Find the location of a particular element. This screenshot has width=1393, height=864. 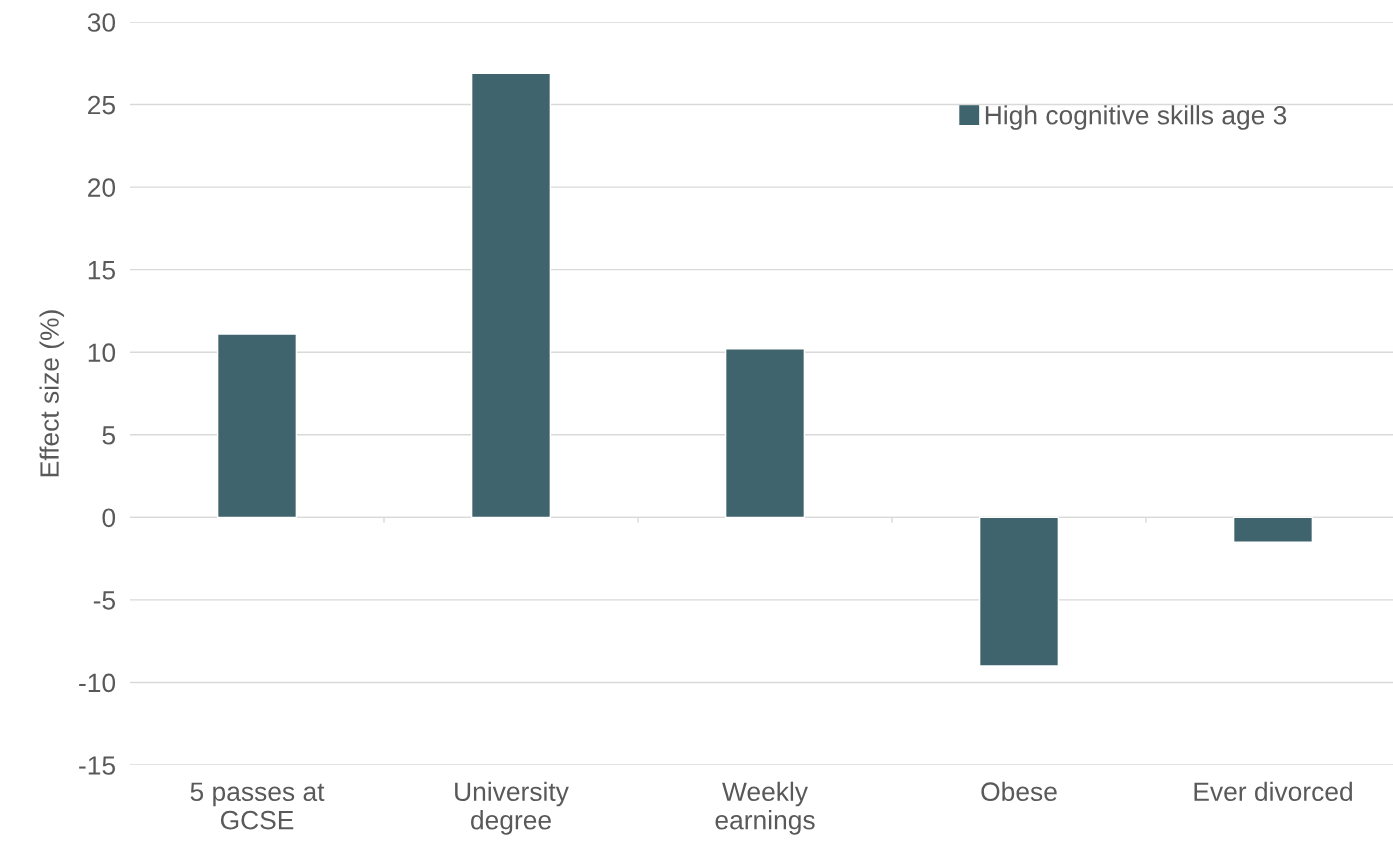

y-axis-title: Effect size (%) is located at coordinates (52, 393).